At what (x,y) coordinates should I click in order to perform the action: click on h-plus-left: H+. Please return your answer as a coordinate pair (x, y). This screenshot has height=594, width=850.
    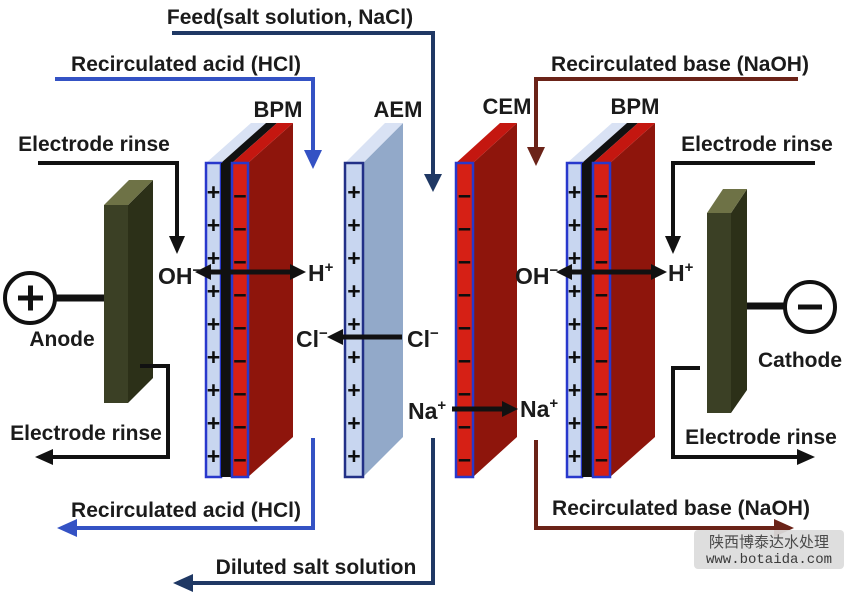
    Looking at the image, I should click on (321, 272).